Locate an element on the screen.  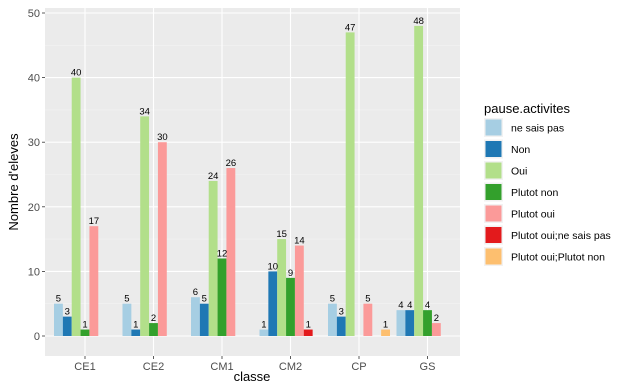
x-tick-label: CE2 is located at coordinates (153, 367).